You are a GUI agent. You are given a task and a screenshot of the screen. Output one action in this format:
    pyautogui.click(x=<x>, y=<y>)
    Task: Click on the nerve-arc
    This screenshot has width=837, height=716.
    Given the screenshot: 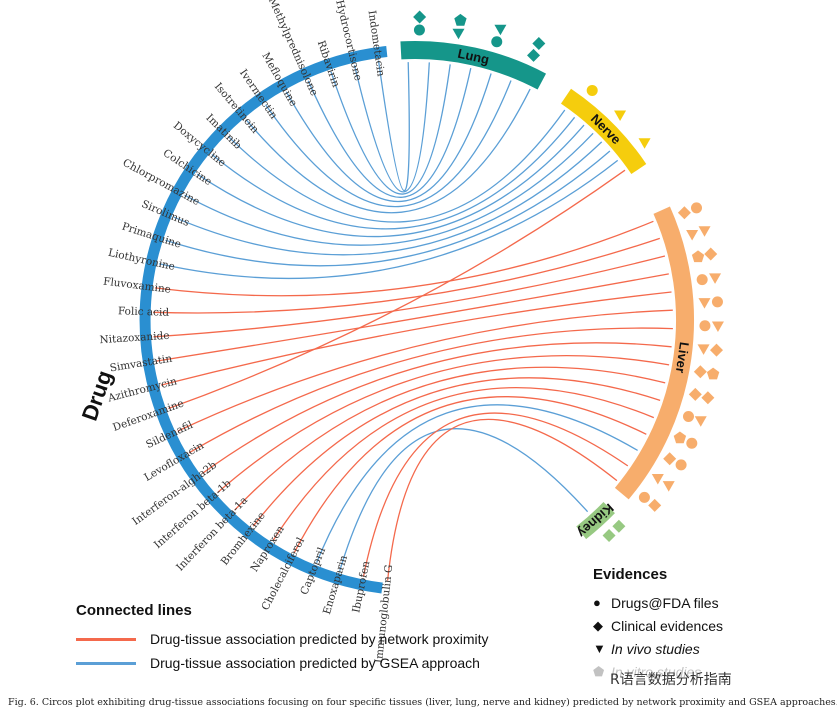 What is the action you would take?
    pyautogui.click(x=603, y=131)
    